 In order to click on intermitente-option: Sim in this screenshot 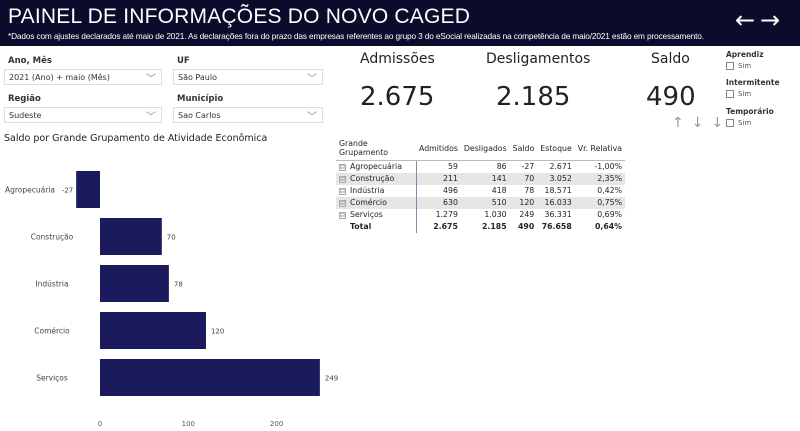, I will do `click(745, 94)`.